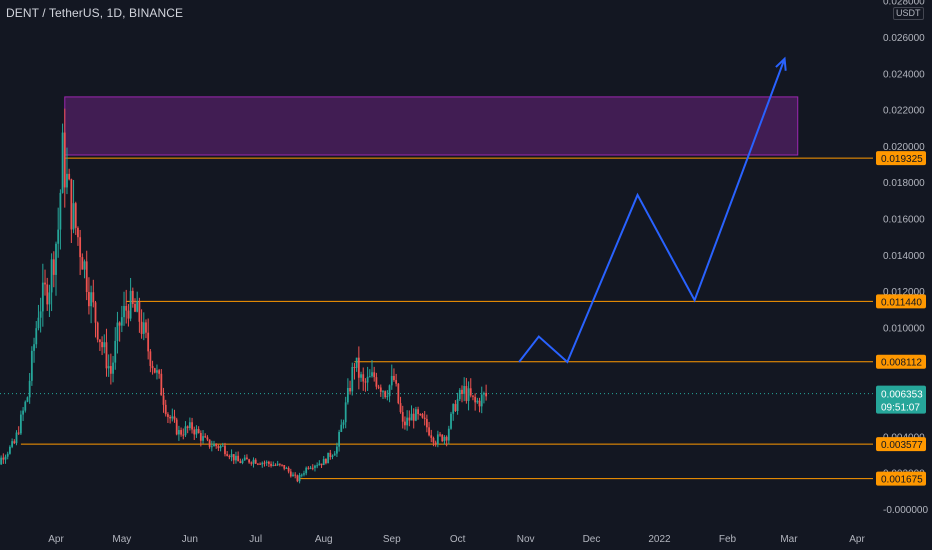  I want to click on currency-badge: USDT, so click(908, 13).